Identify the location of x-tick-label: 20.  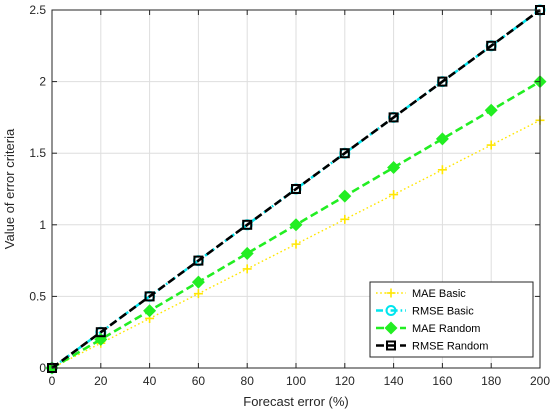
(101, 381).